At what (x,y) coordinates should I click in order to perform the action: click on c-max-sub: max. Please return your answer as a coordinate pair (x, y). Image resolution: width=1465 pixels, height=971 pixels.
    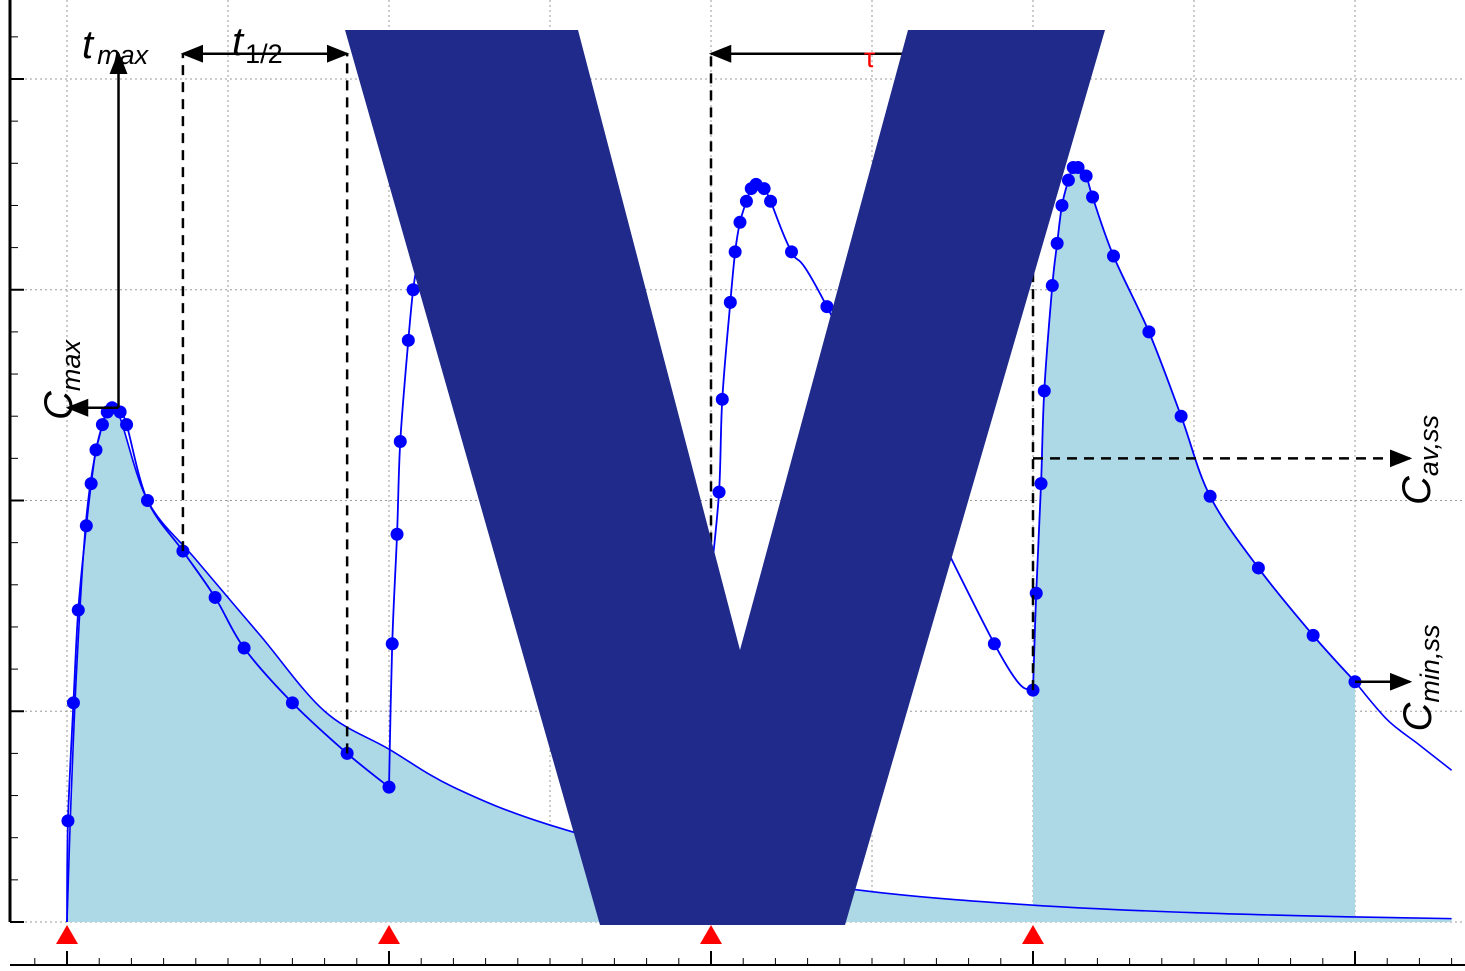
    Looking at the image, I should click on (71, 366).